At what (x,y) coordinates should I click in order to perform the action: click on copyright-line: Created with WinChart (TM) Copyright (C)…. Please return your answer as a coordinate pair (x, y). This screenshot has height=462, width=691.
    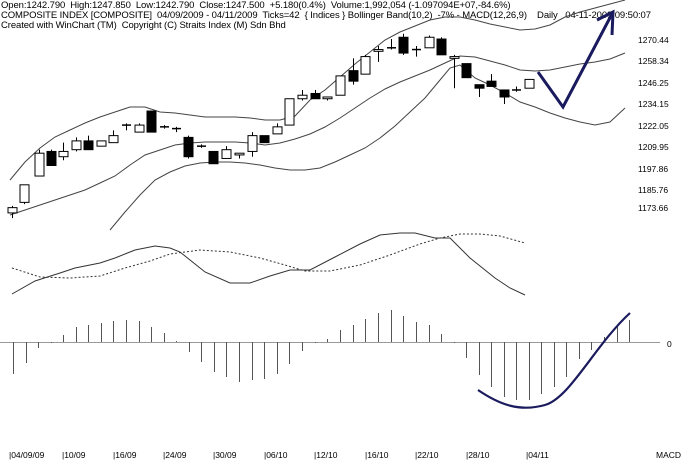
    Looking at the image, I should click on (143, 25).